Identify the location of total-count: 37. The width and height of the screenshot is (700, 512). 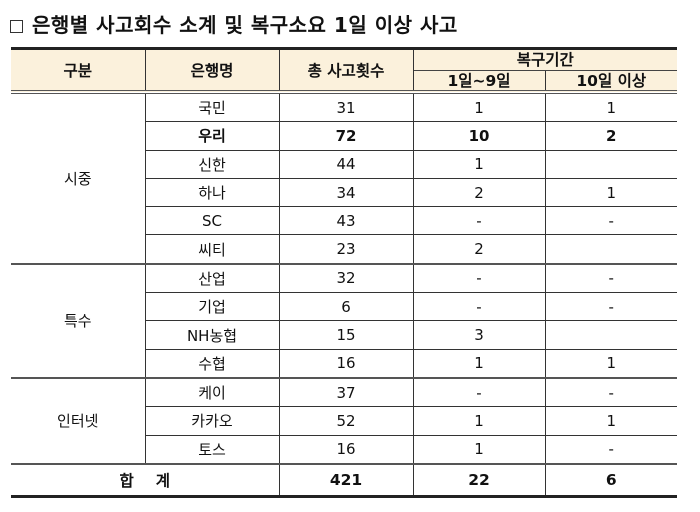
(346, 392).